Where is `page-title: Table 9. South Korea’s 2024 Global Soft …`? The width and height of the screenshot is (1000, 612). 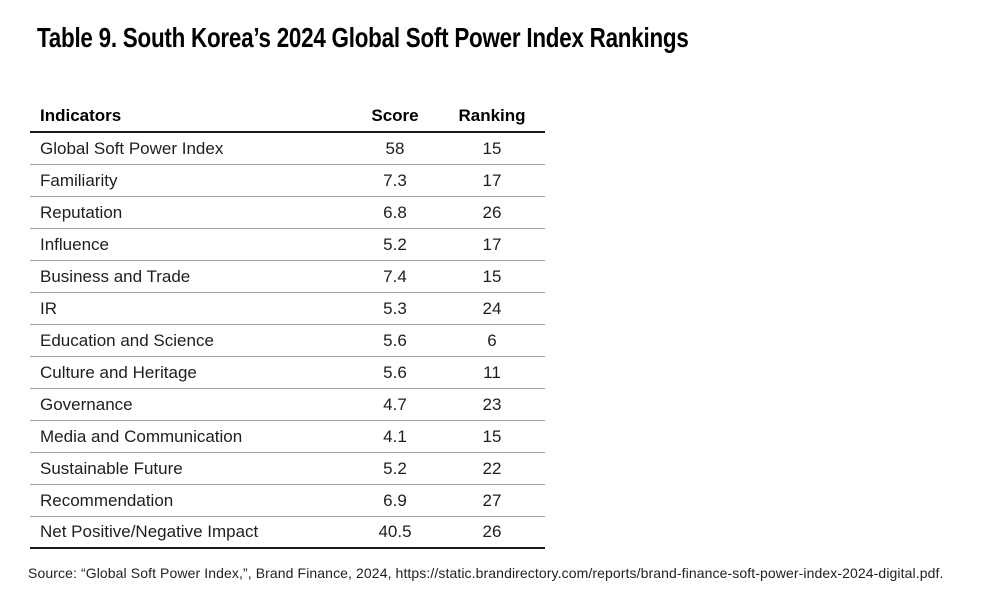 page-title: Table 9. South Korea’s 2024 Global Soft … is located at coordinates (363, 37).